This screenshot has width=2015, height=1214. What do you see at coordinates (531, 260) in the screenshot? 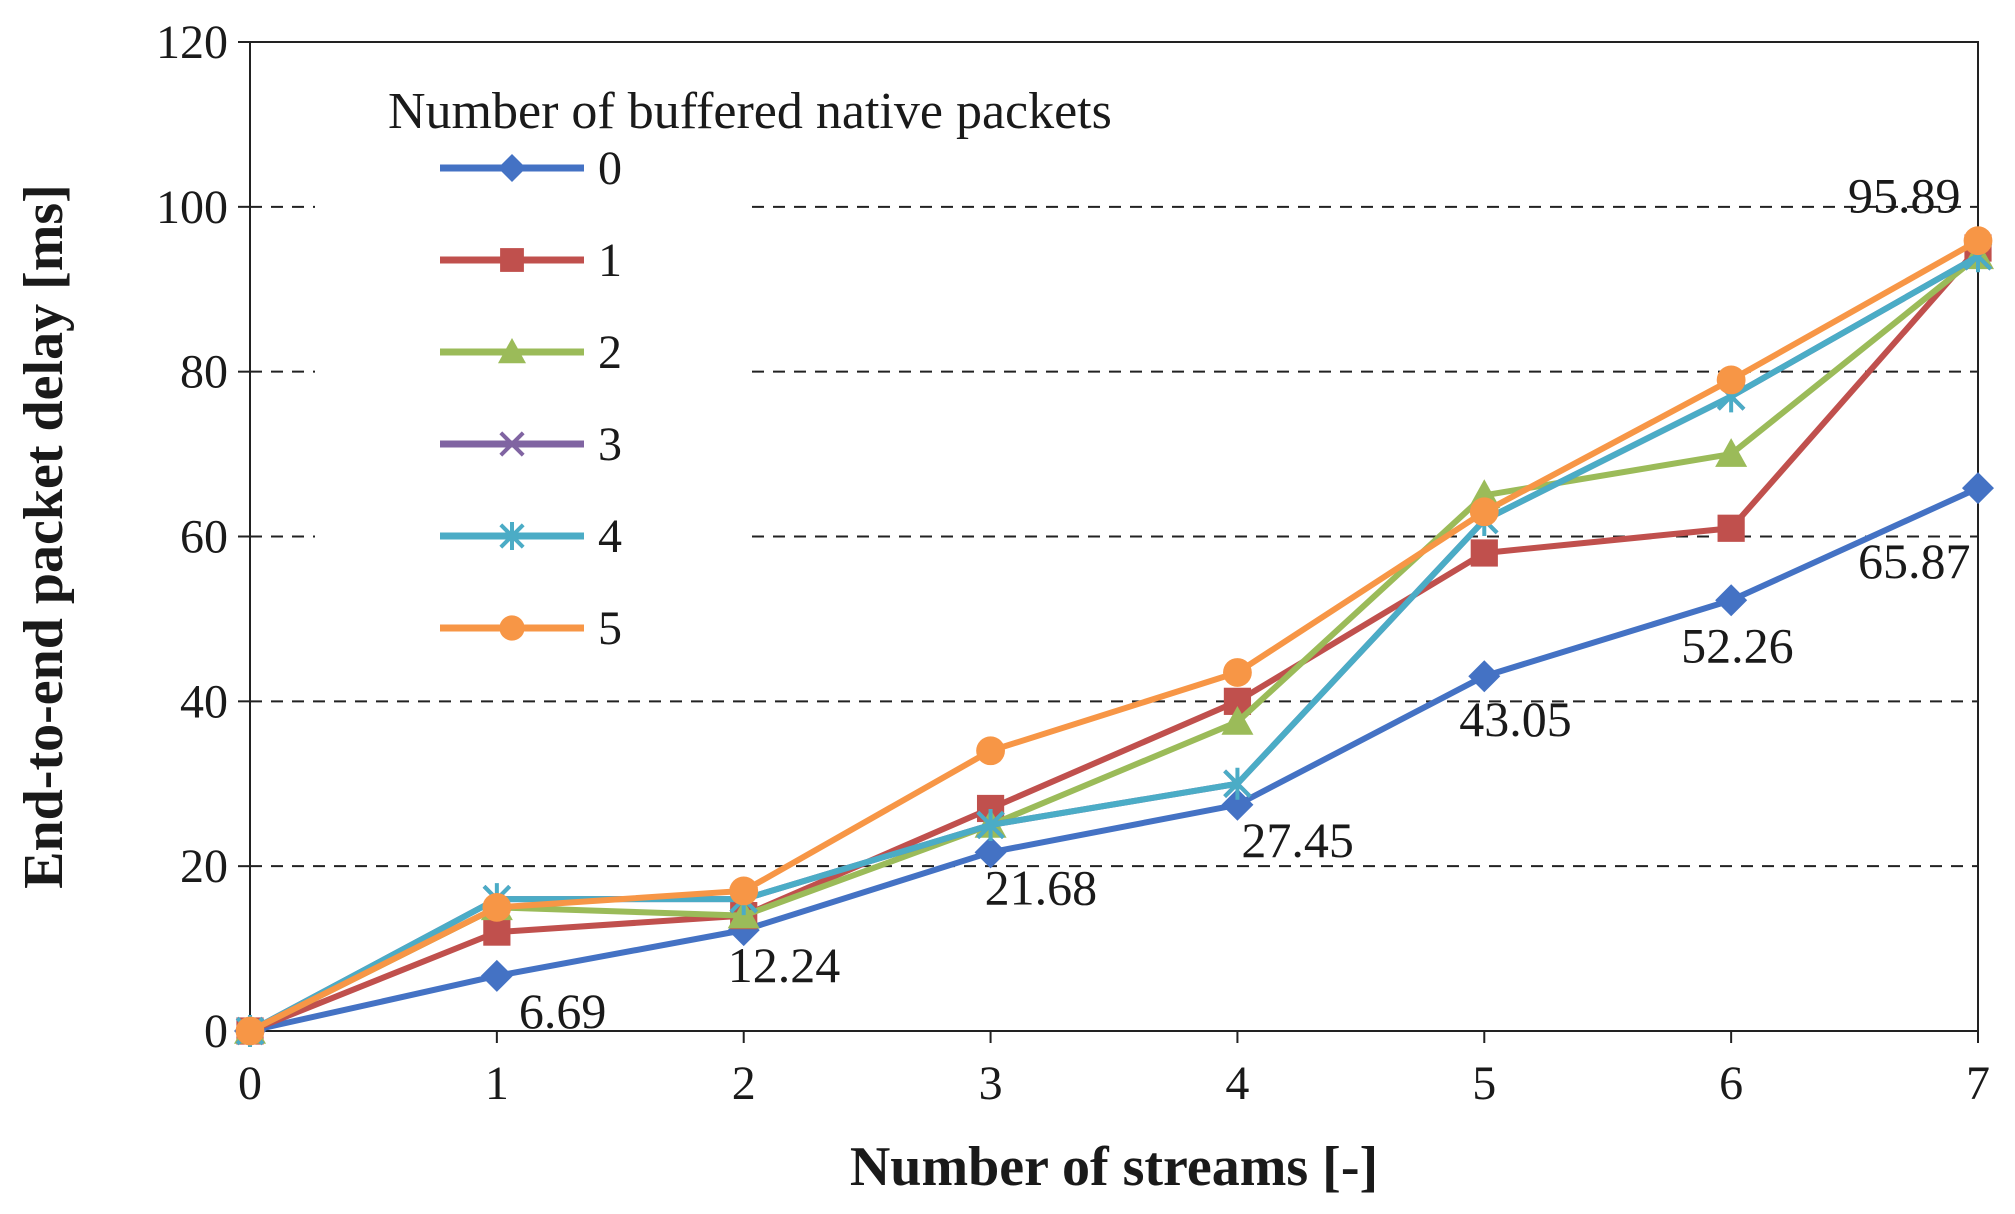
I see `legend-item-1: 1` at bounding box center [531, 260].